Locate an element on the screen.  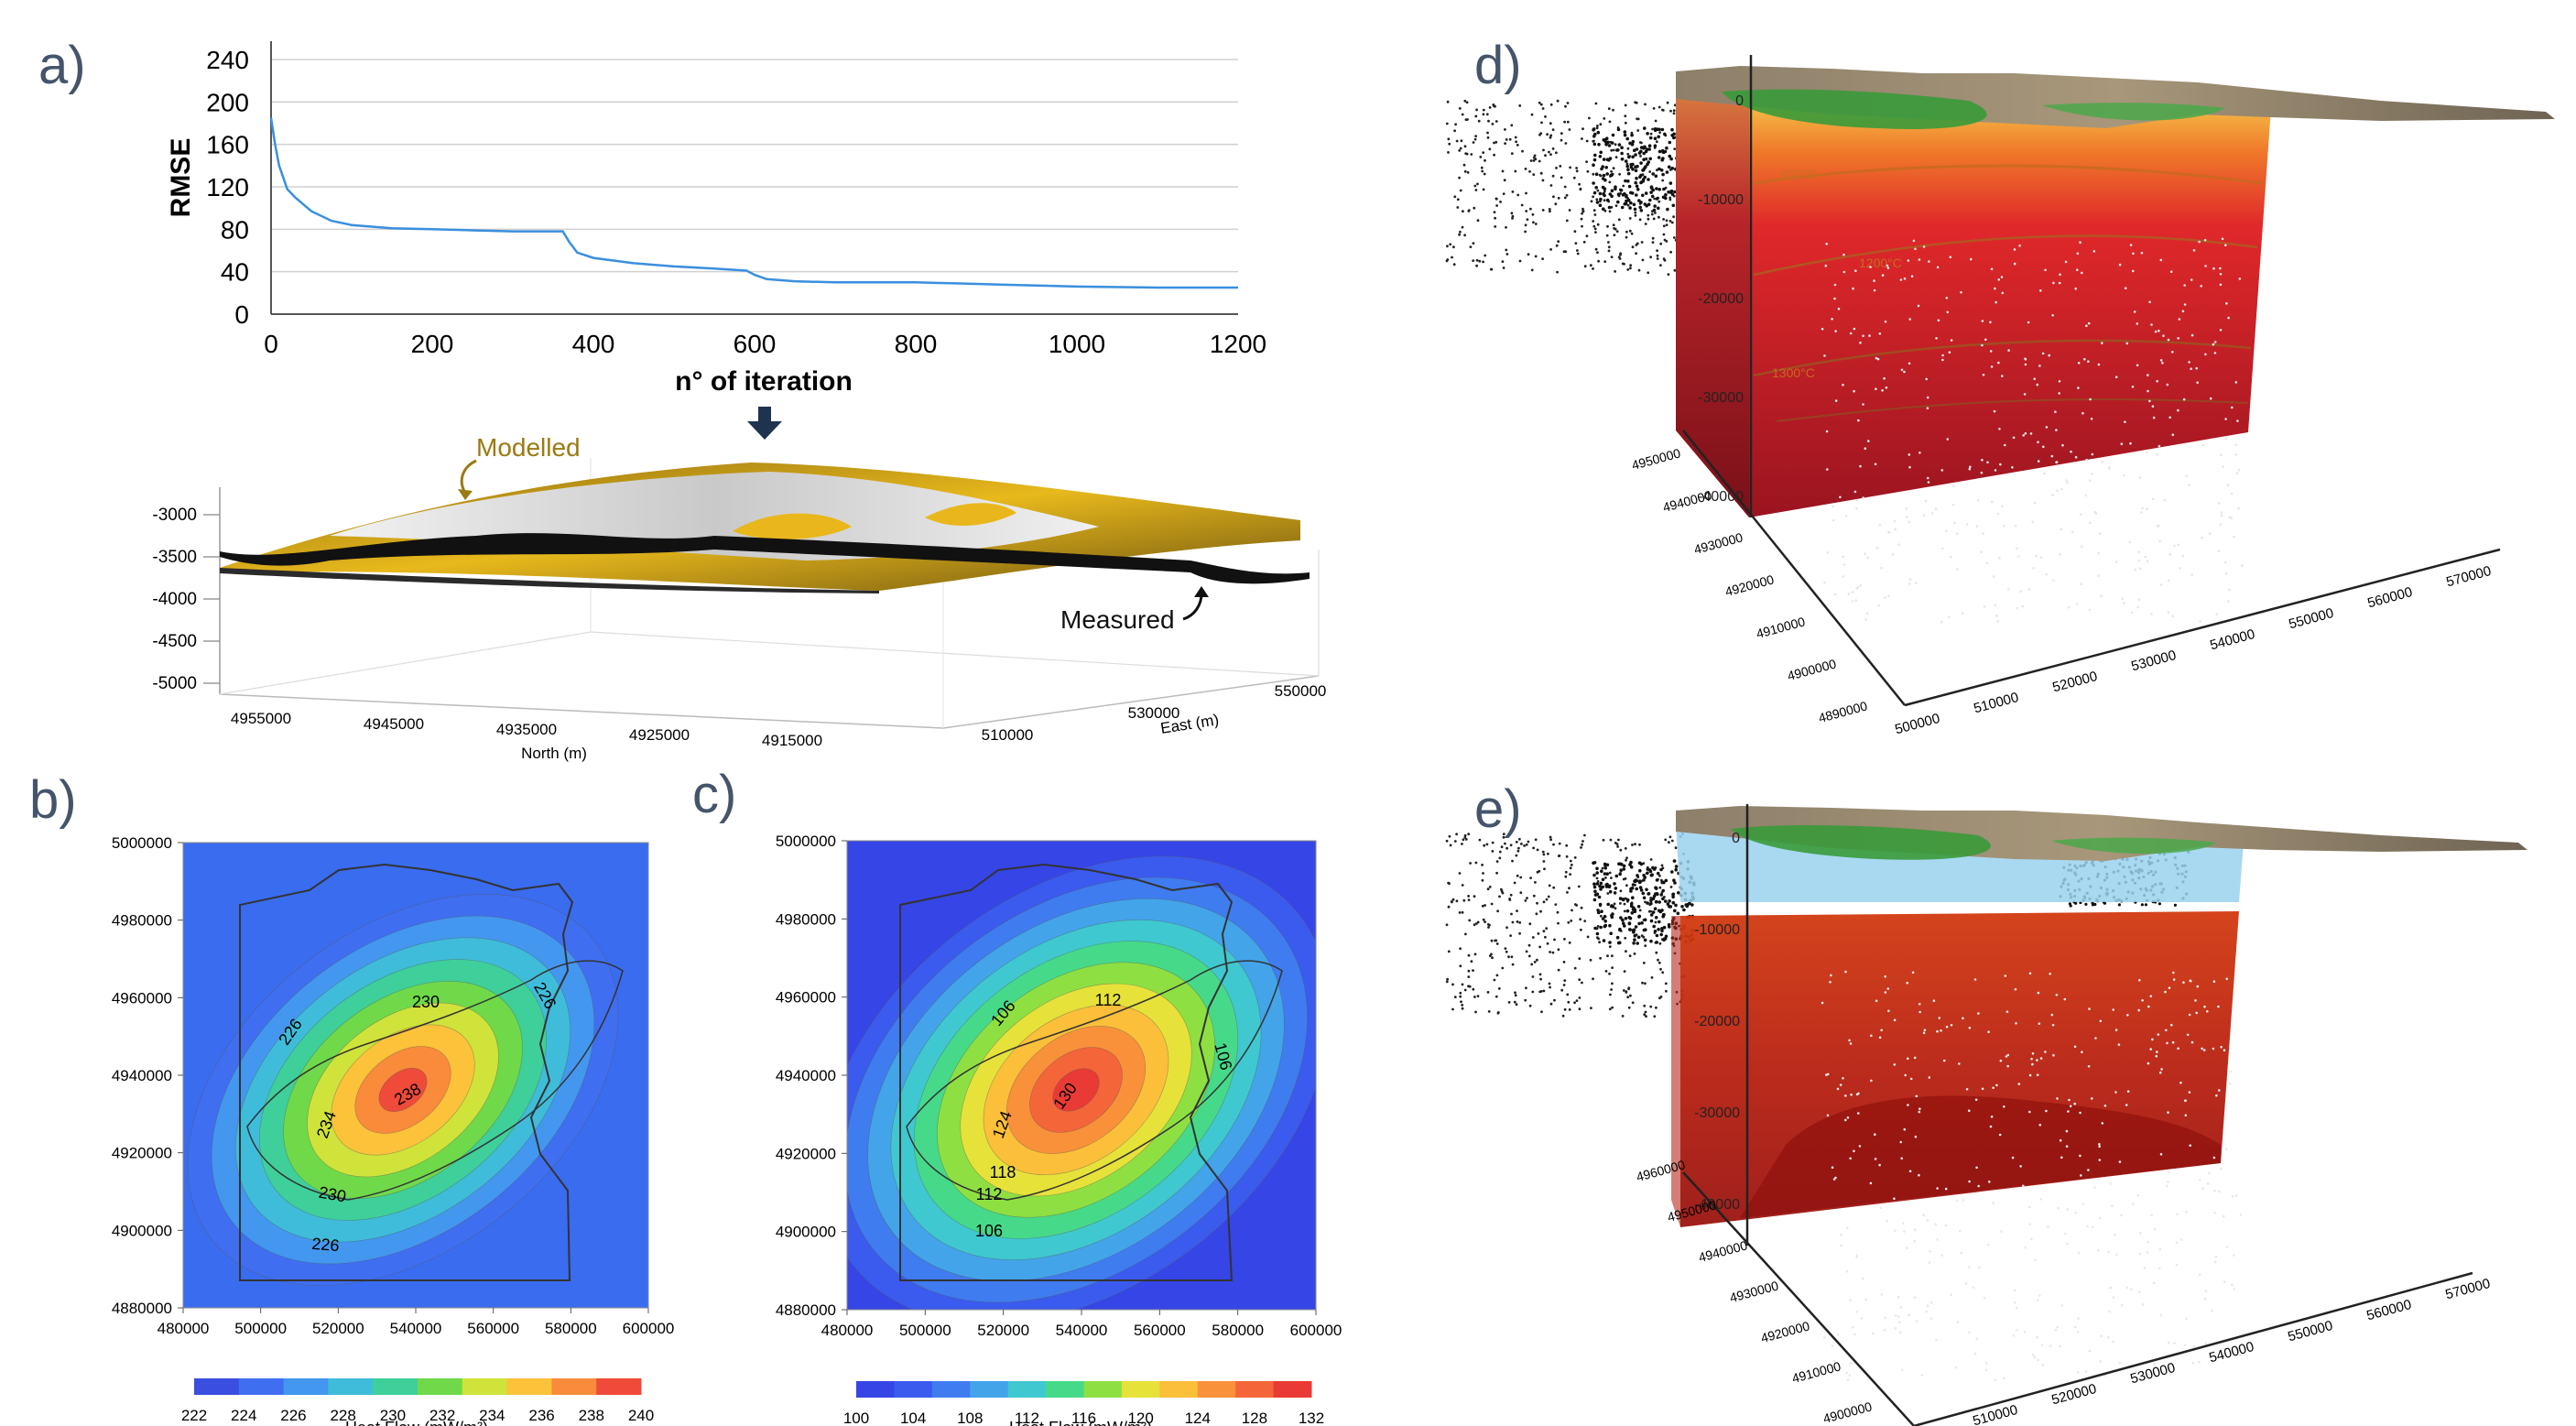
panel-label-a: a) is located at coordinates (62, 65).